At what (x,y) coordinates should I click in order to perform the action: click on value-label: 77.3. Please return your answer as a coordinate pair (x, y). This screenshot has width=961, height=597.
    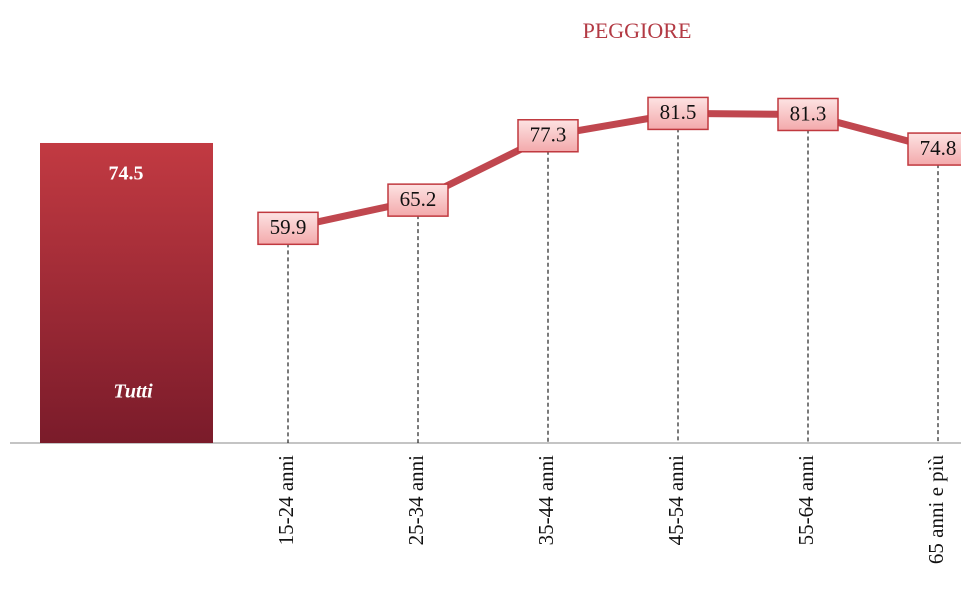
    Looking at the image, I should click on (548, 135).